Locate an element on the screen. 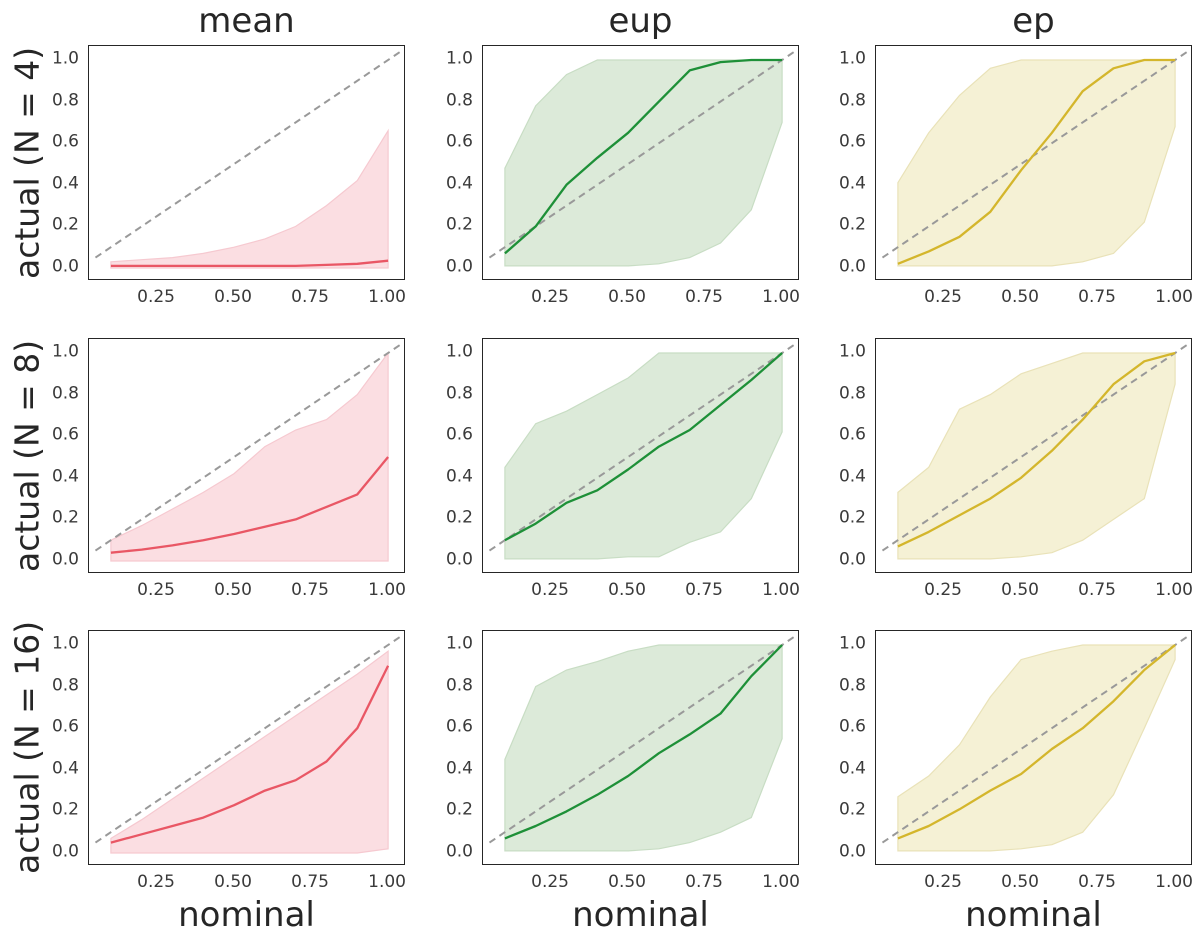  subplot-eup-row2 is located at coordinates (640, 747).